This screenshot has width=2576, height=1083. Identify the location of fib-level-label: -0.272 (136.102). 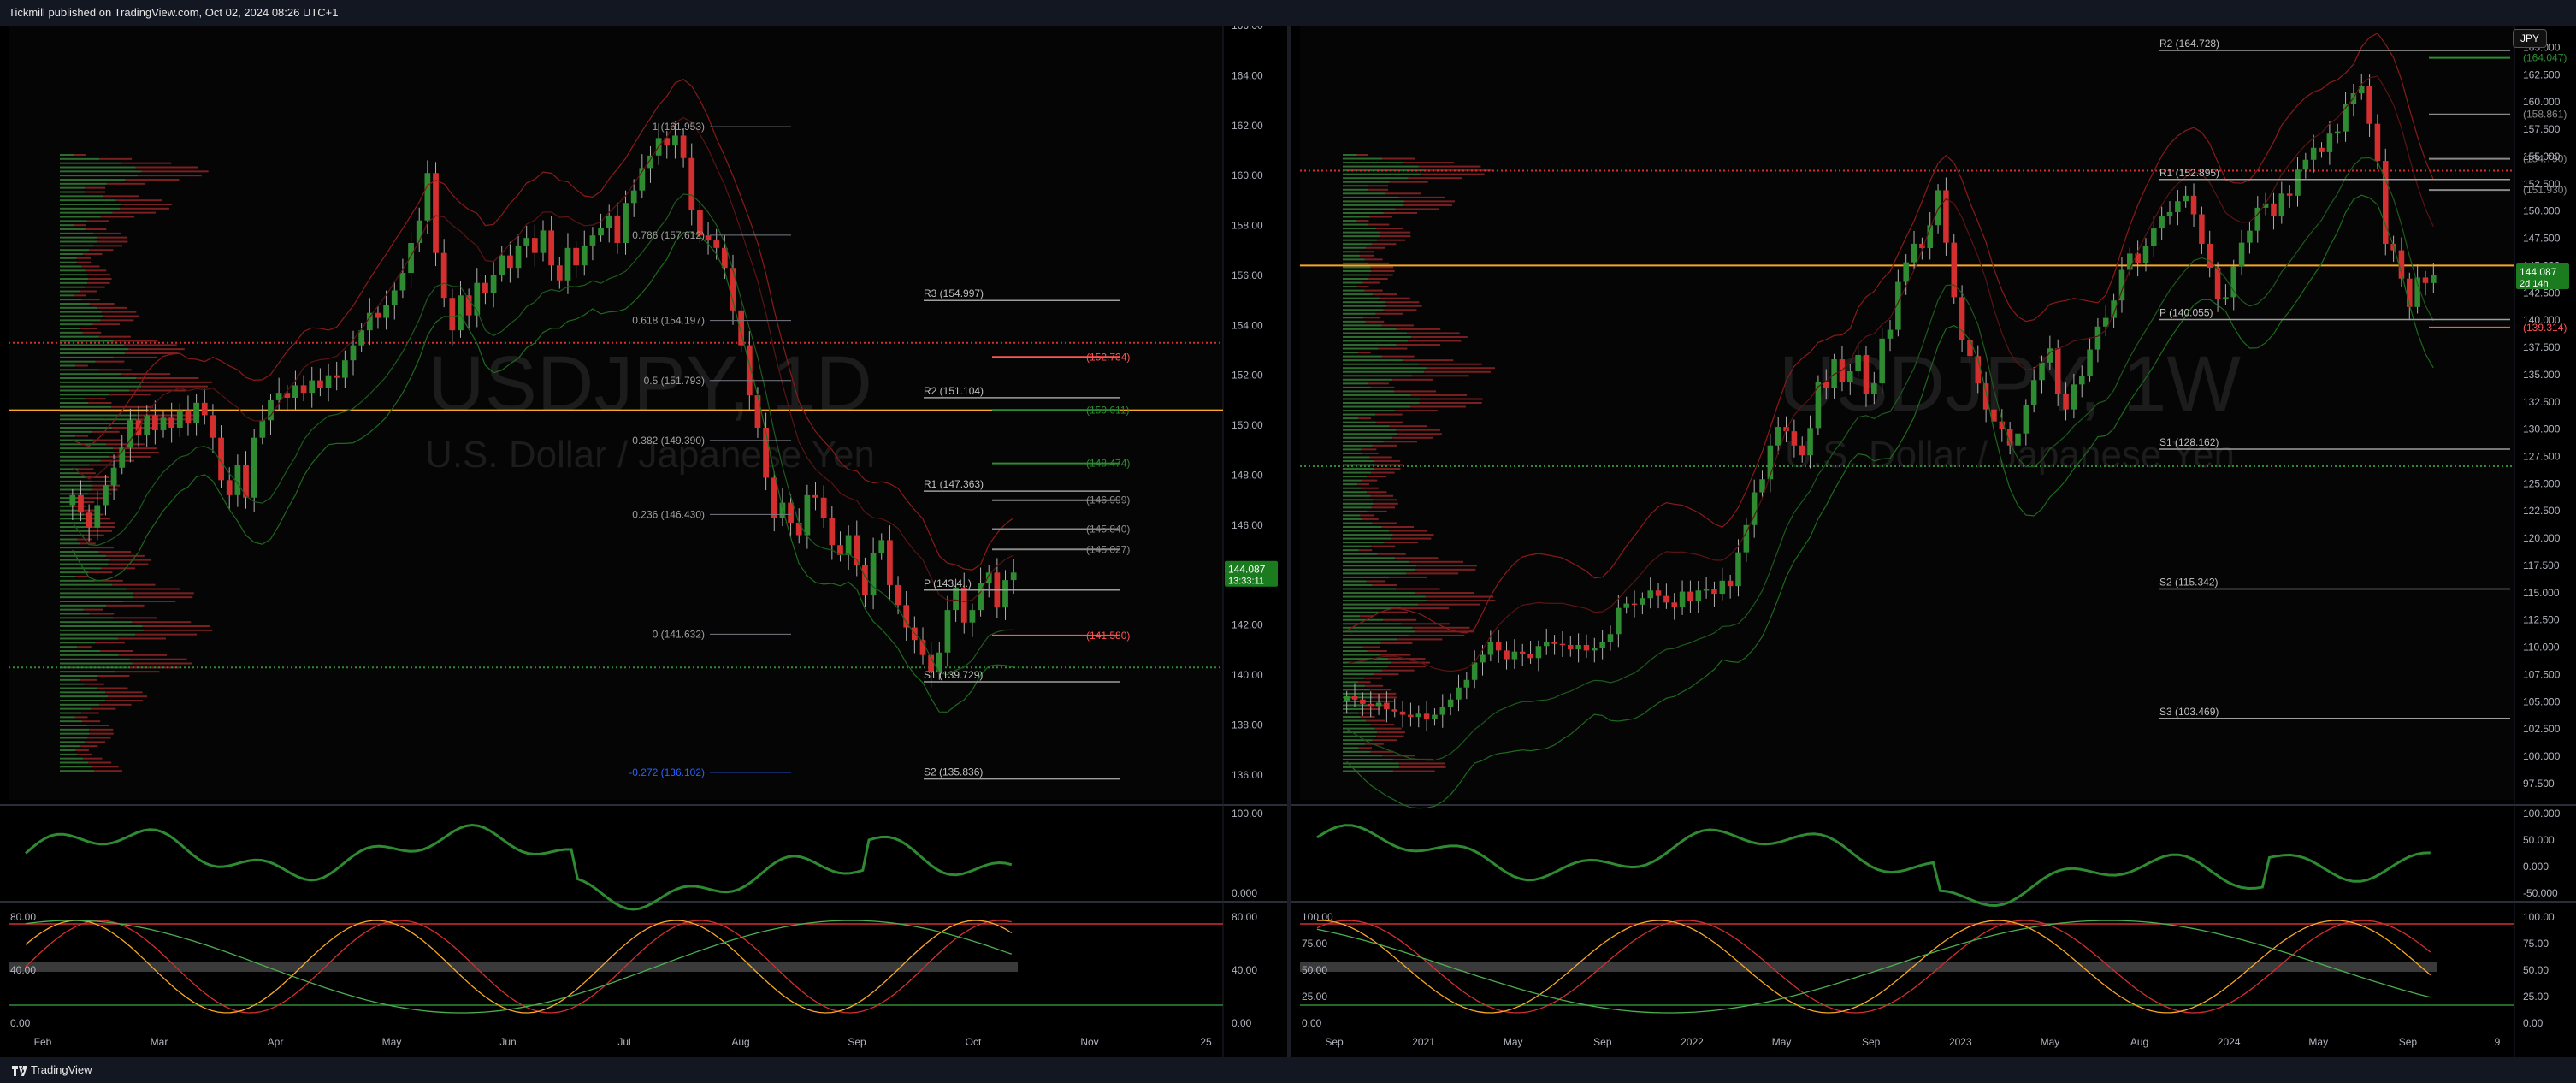
(667, 772).